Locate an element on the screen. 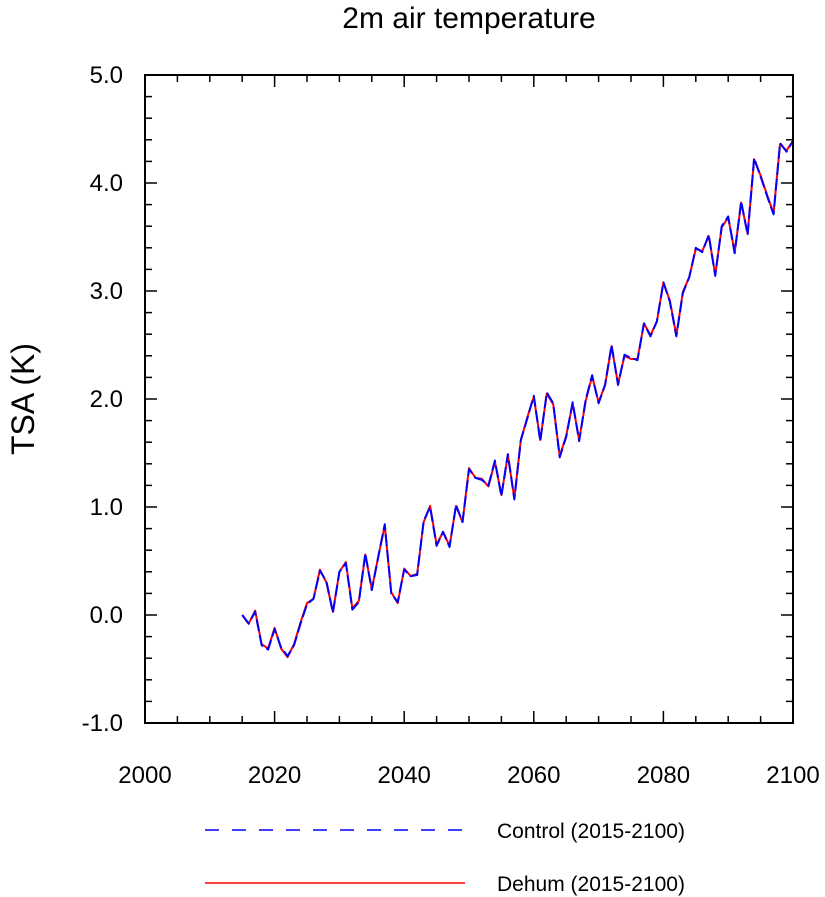 This screenshot has width=825, height=897. x-tick-label: 2100 is located at coordinates (792, 775).